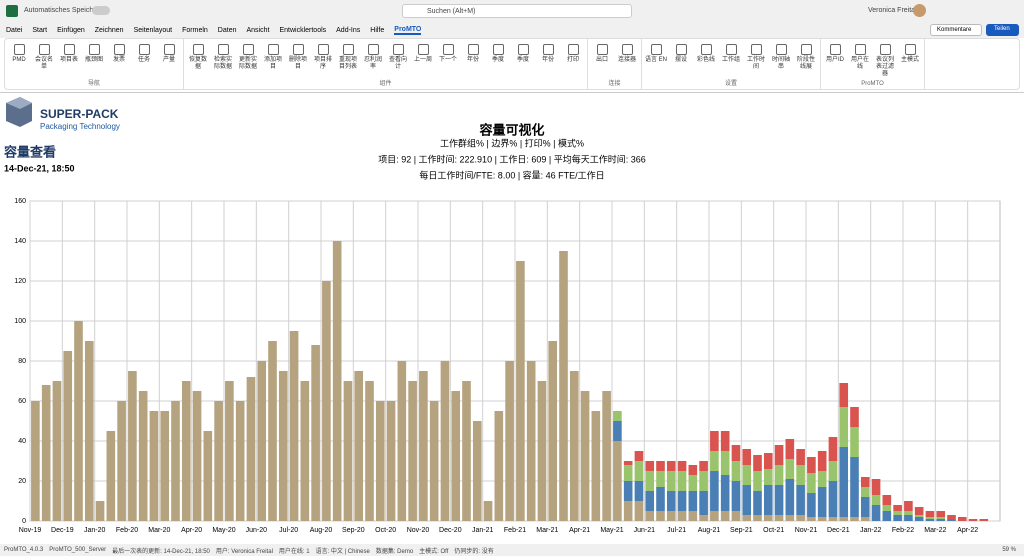 The width and height of the screenshot is (1024, 556). Describe the element at coordinates (258, 30) in the screenshot. I see `menu-tab: Ansicht` at that location.